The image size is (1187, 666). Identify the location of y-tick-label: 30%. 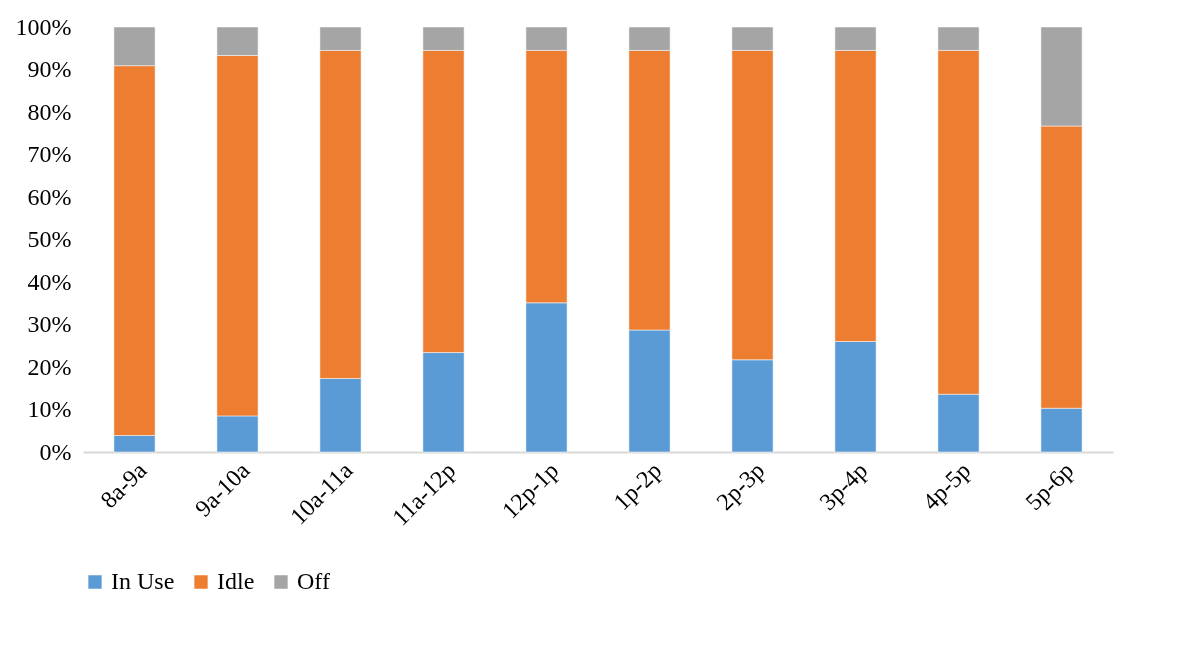
(49, 324).